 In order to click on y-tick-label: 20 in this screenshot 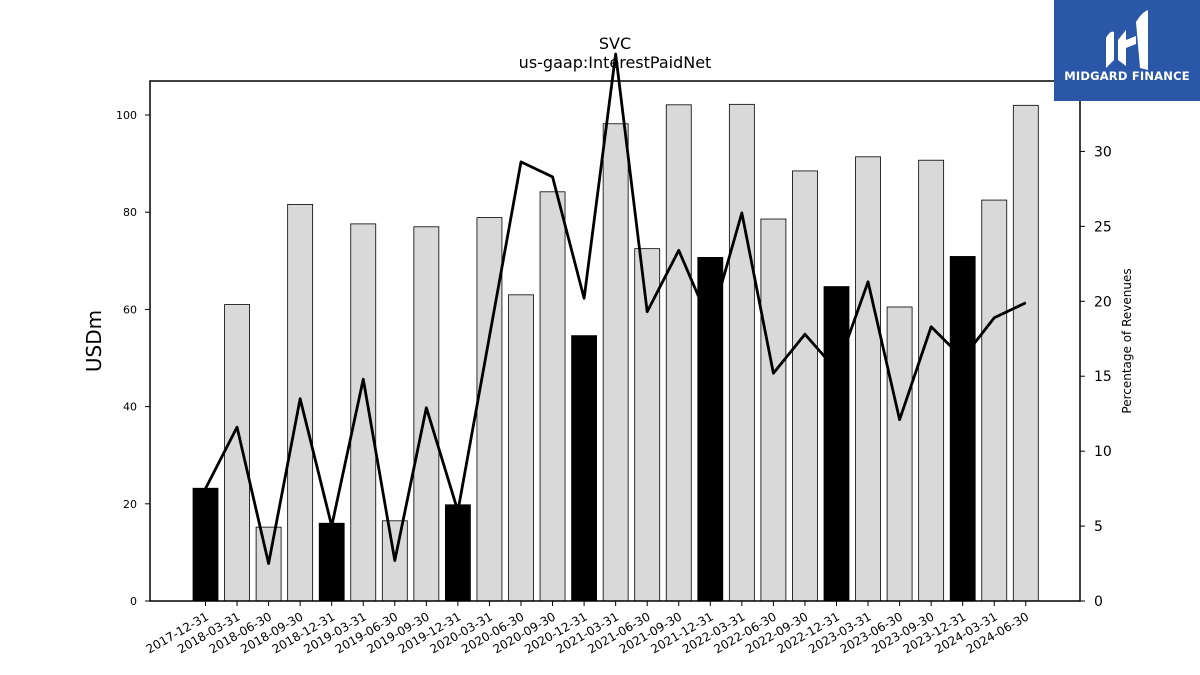, I will do `click(130, 504)`.